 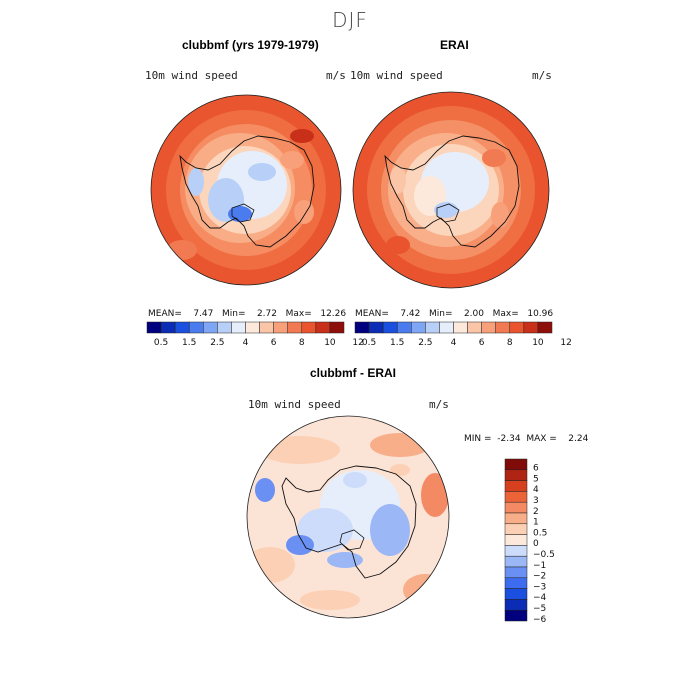 I want to click on obs-colorbar: 0.5 1.5 2.5 4 6 8 10 12, so click(x=463, y=334).